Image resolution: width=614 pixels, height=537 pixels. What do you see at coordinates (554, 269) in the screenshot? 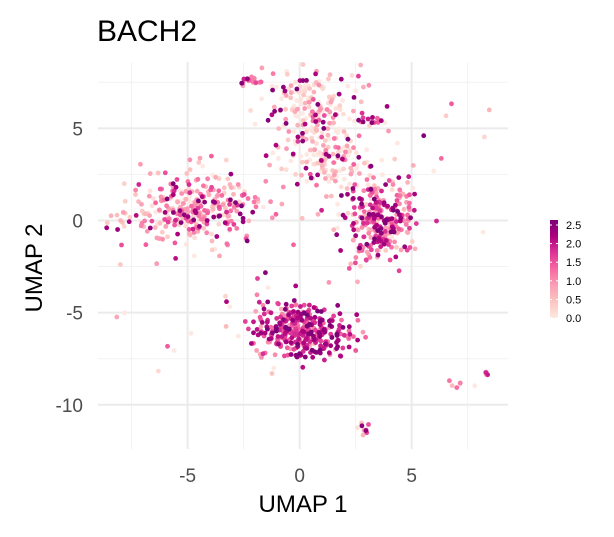
I see `colorbar` at bounding box center [554, 269].